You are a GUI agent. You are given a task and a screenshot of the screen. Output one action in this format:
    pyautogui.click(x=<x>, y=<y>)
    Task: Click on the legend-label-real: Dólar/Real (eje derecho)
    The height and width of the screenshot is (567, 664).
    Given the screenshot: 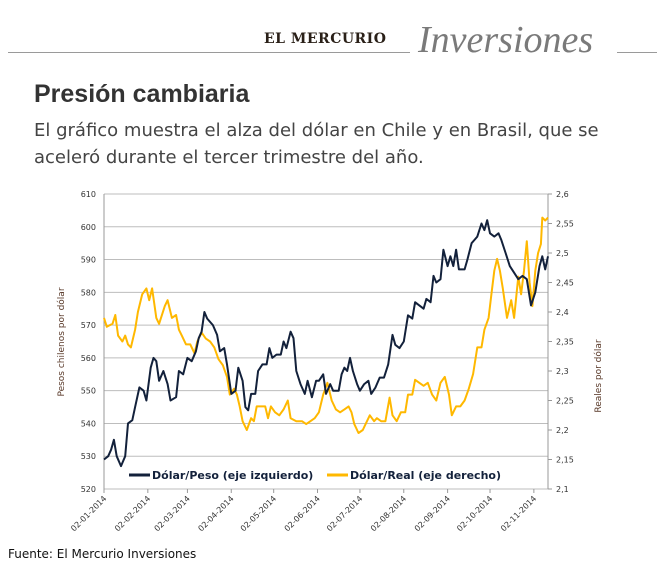 What is the action you would take?
    pyautogui.click(x=425, y=475)
    